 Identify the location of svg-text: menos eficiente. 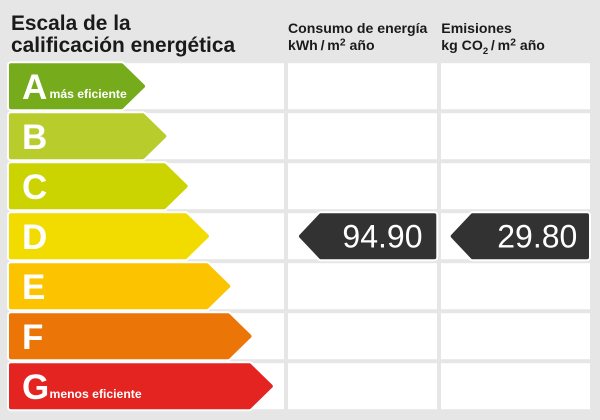
(96, 394).